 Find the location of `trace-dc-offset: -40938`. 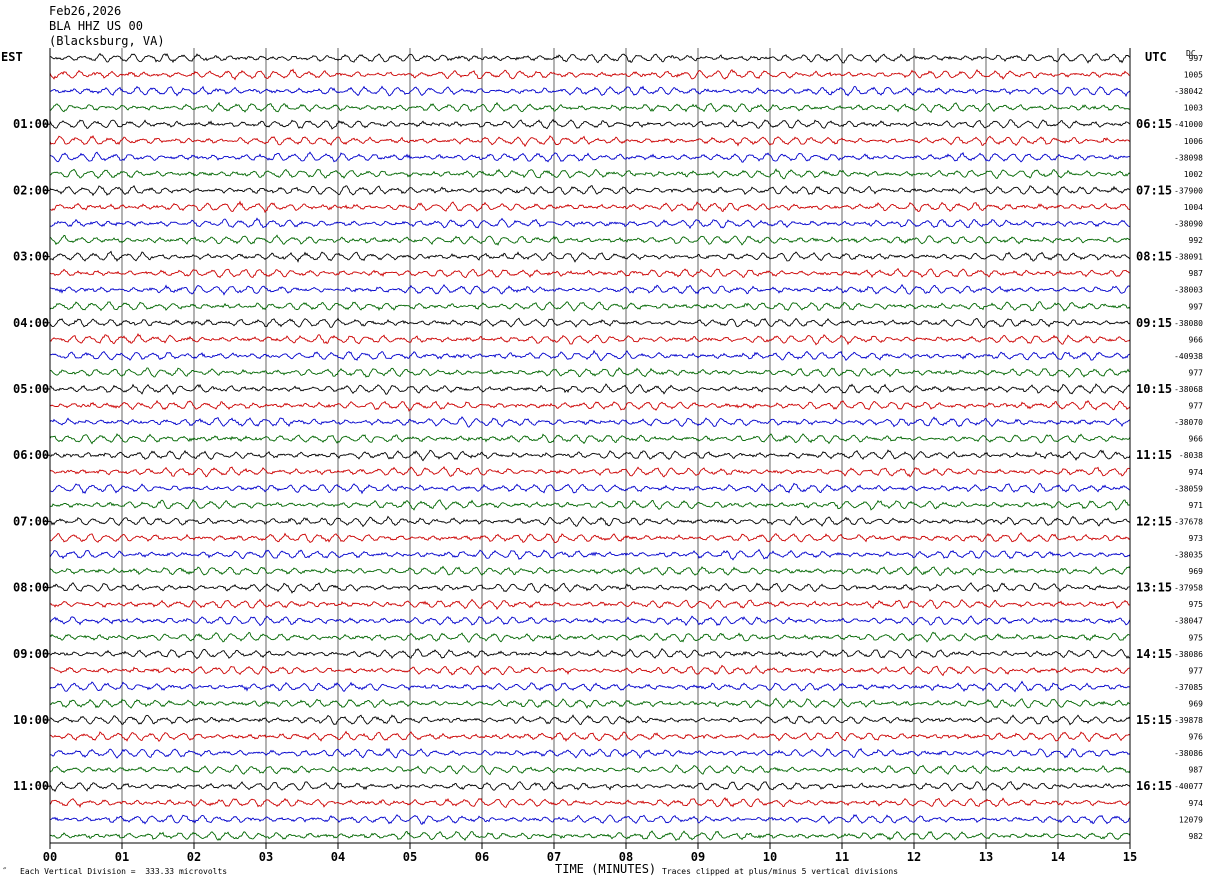

trace-dc-offset: -40938 is located at coordinates (1188, 356).